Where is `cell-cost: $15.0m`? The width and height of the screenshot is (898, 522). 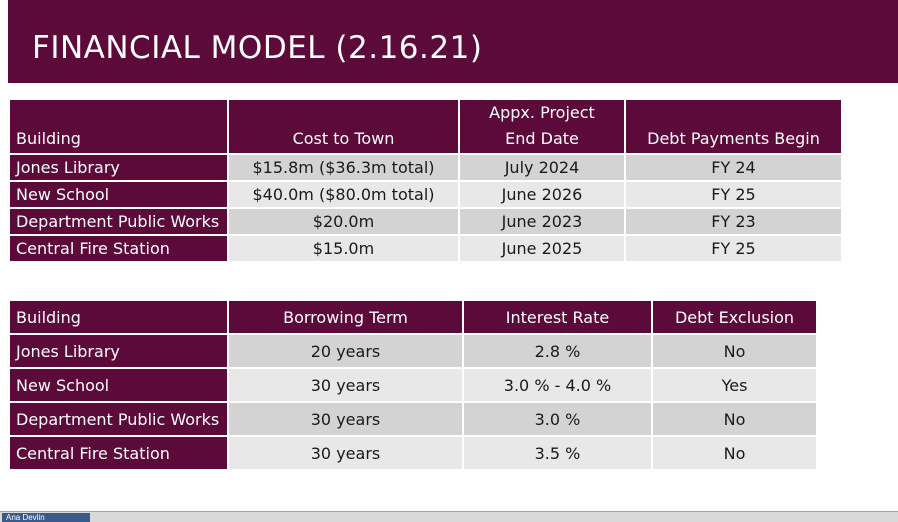 cell-cost: $15.0m is located at coordinates (343, 248).